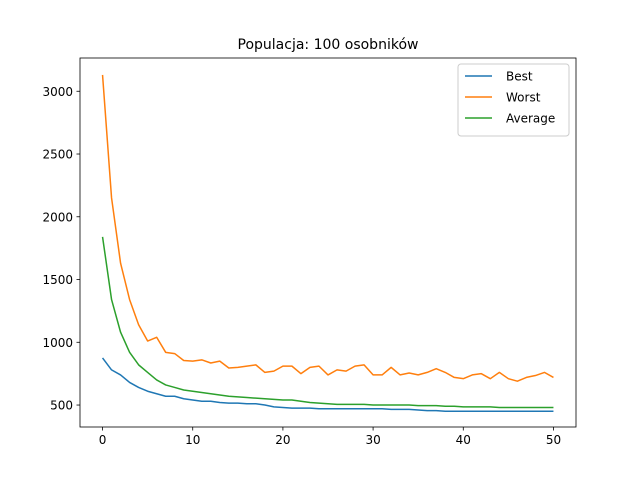 The image size is (640, 480). Describe the element at coordinates (61, 249) in the screenshot. I see `y-axis: 500 1000 1500 2000 2500 3000` at that location.